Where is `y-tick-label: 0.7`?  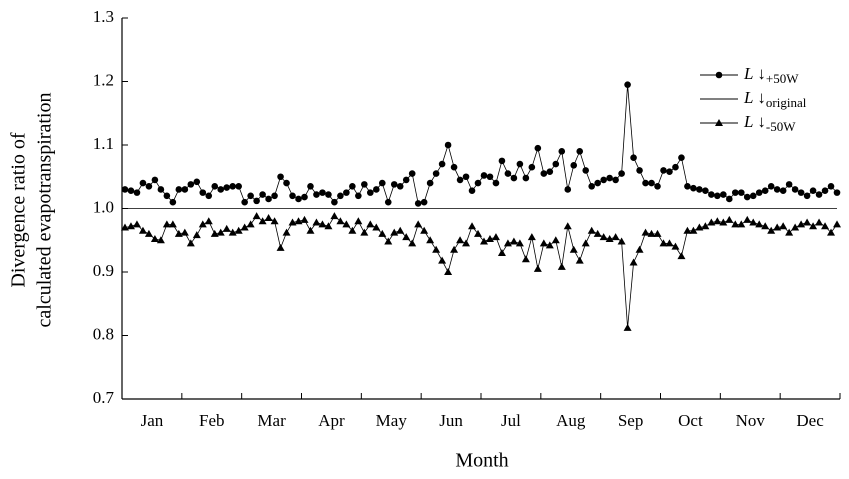 y-tick-label: 0.7 is located at coordinates (104, 397).